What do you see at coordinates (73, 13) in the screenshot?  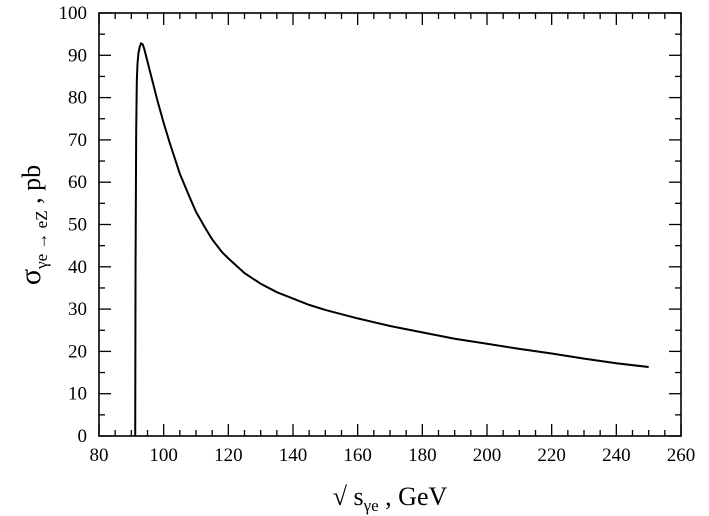 I see `y-tick-label: 100` at bounding box center [73, 13].